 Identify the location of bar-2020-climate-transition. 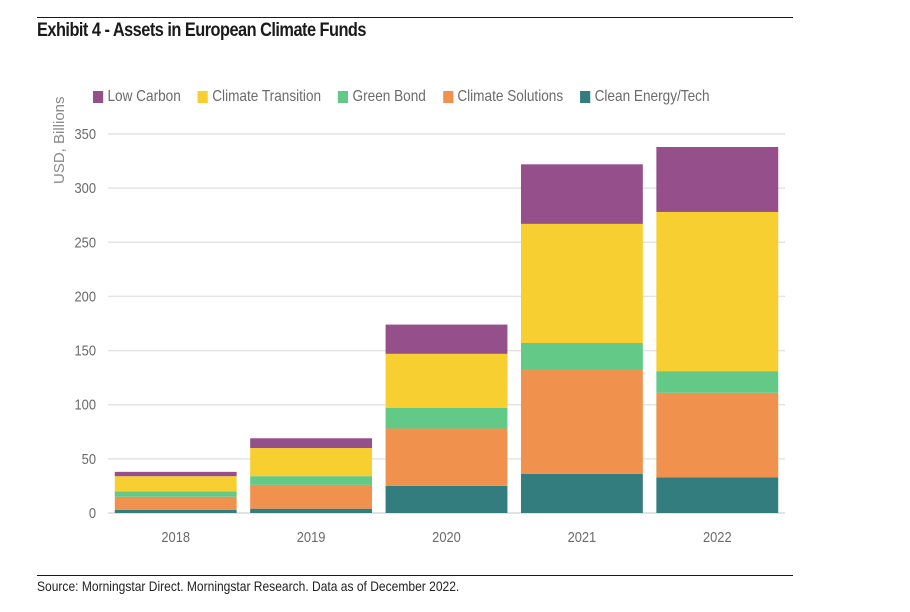
(446, 380).